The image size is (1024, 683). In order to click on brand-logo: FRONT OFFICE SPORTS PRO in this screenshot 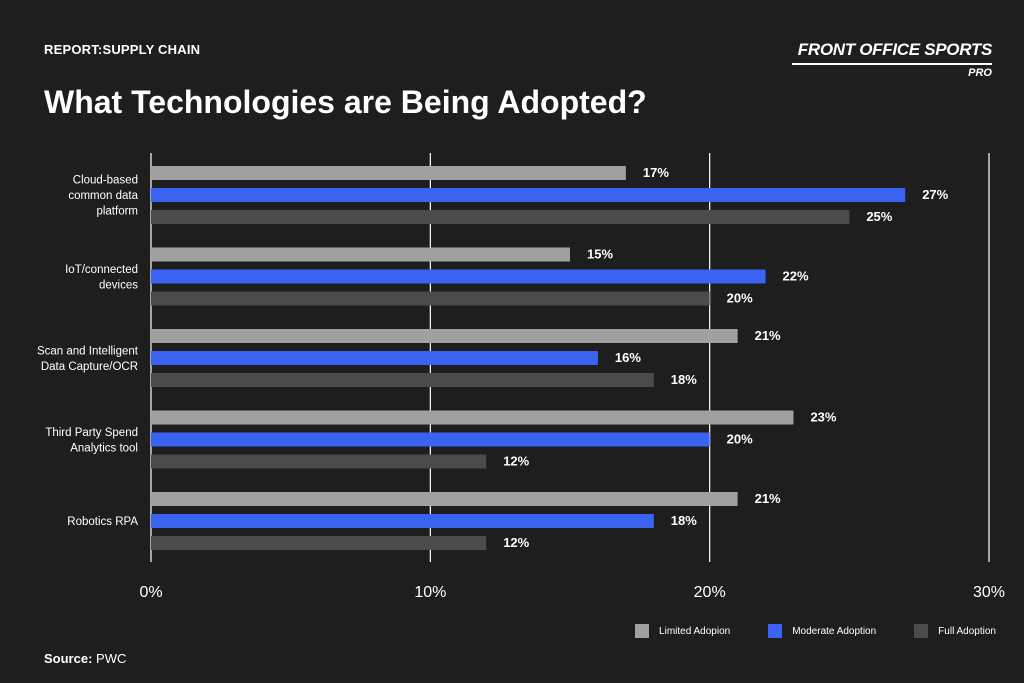, I will do `click(892, 59)`.